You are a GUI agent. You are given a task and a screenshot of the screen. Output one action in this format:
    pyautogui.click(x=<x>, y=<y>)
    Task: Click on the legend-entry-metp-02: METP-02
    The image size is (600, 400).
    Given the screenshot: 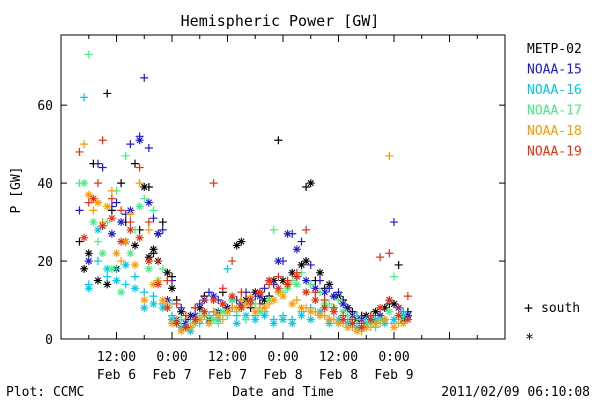 What is the action you would take?
    pyautogui.click(x=554, y=49)
    